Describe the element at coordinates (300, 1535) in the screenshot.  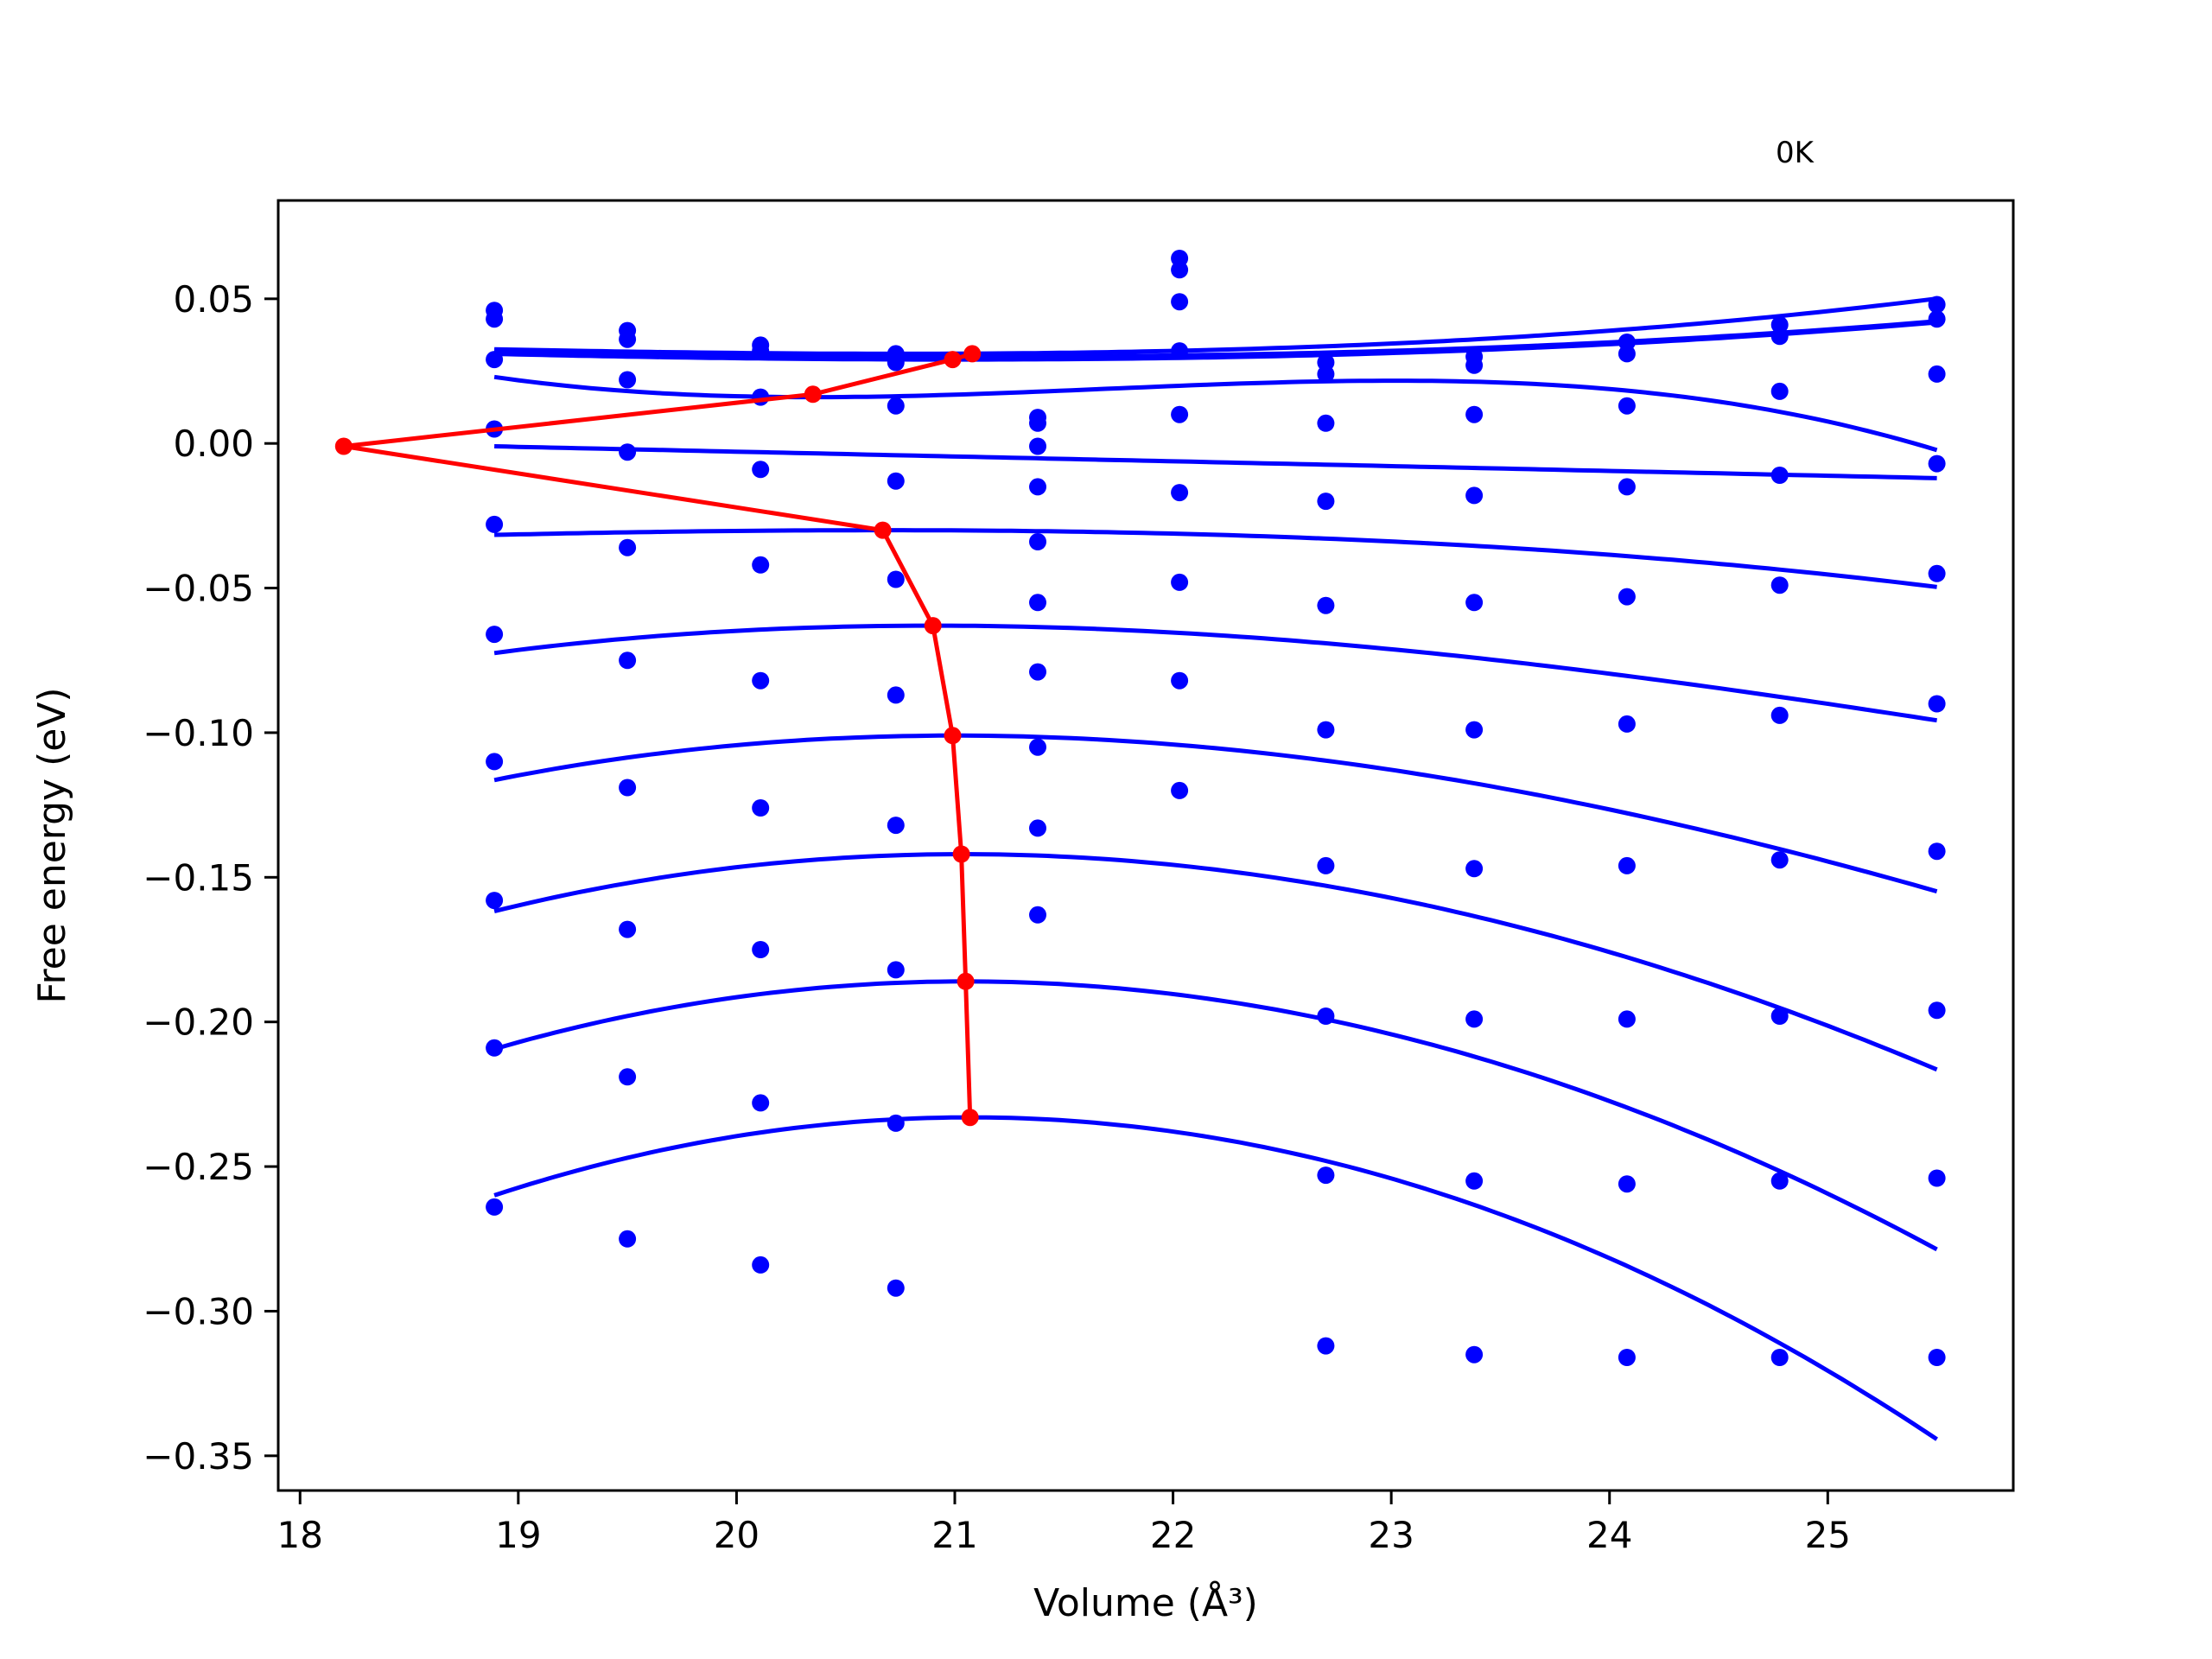
I see `x-tick-label: 18` at that location.